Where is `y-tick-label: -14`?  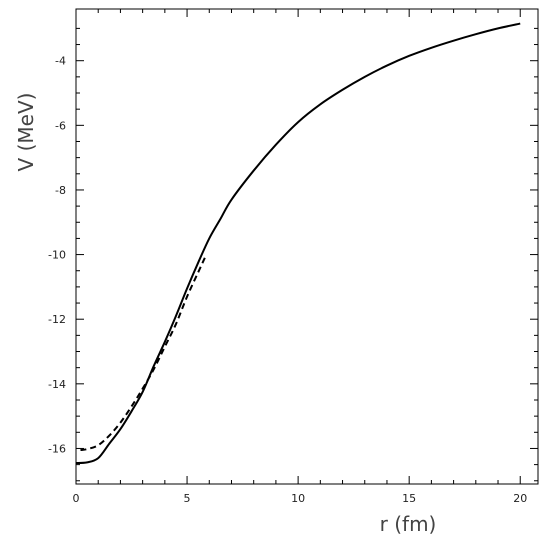 y-tick-label: -14 is located at coordinates (57, 384).